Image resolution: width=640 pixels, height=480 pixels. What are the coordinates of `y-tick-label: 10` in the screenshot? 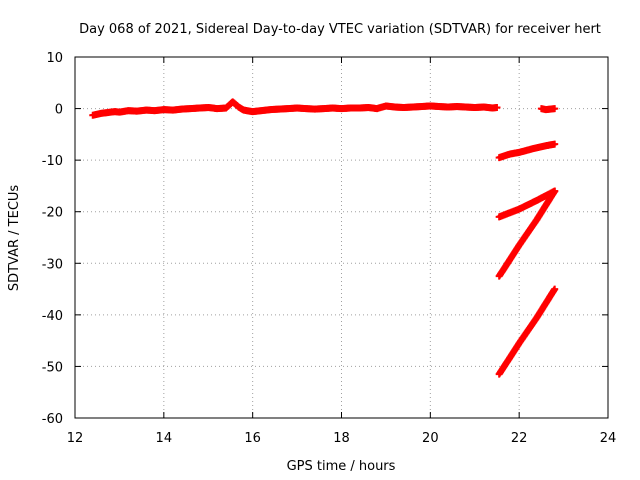 It's located at (54, 58).